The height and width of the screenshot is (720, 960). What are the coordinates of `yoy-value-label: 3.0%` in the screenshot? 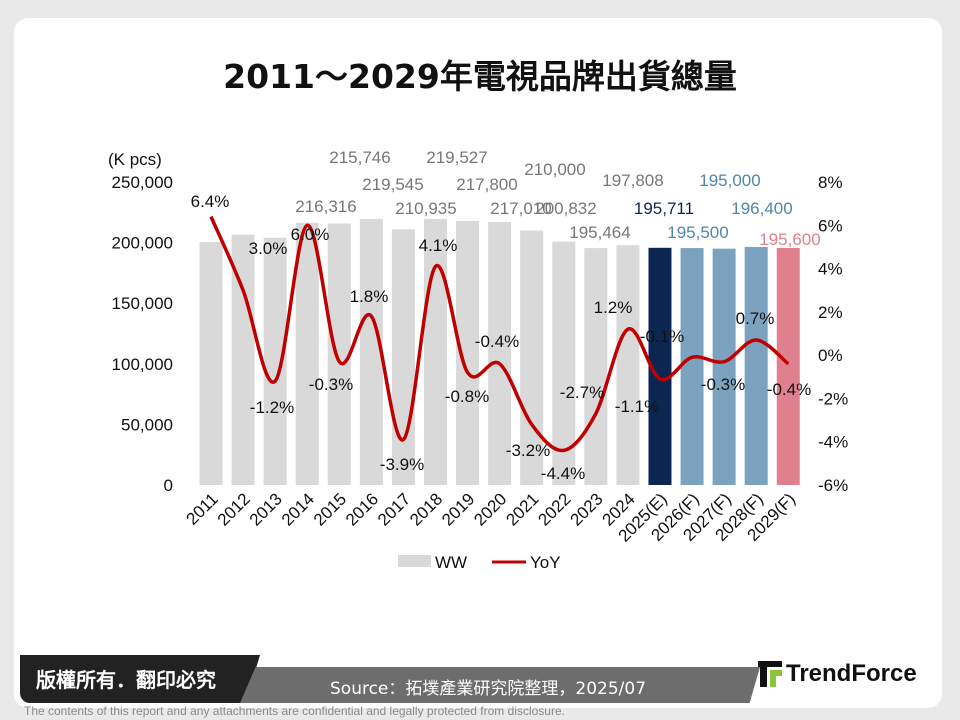 It's located at (268, 248).